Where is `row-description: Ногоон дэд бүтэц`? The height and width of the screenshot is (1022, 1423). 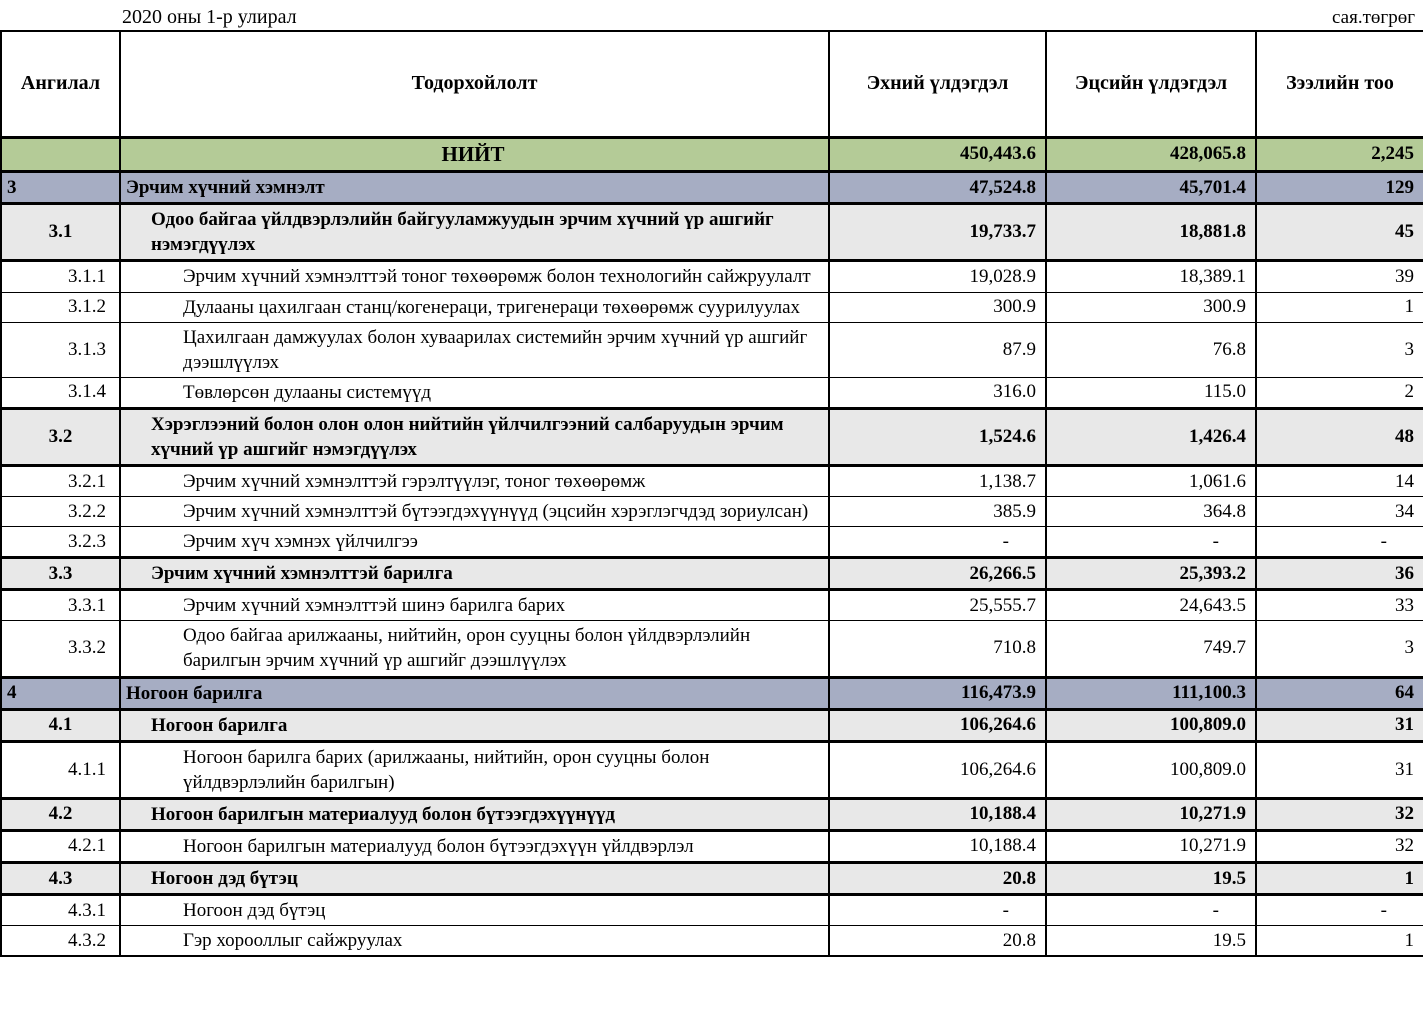
row-description: Ногоон дэд бүтэц is located at coordinates (474, 879).